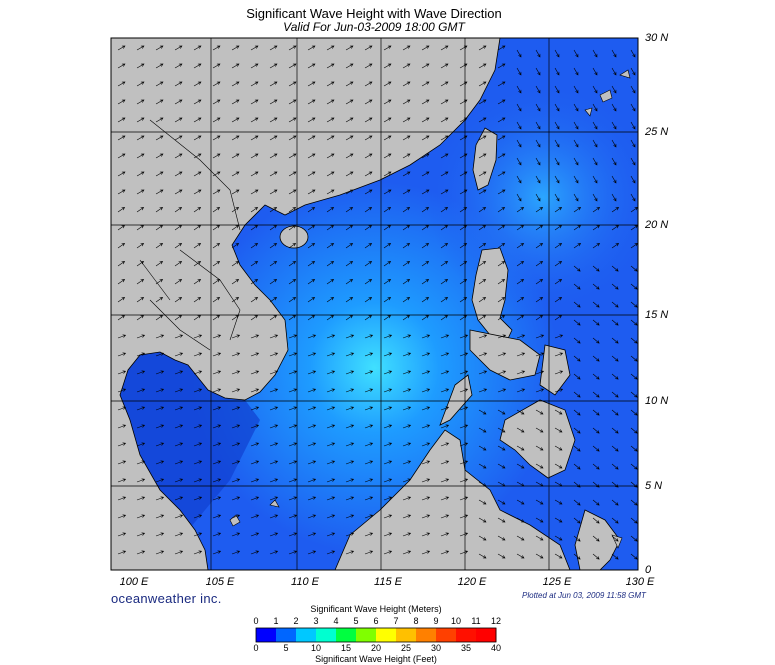  What do you see at coordinates (315, 648) in the screenshot?
I see `colorbar-tick-feet: 10` at bounding box center [315, 648].